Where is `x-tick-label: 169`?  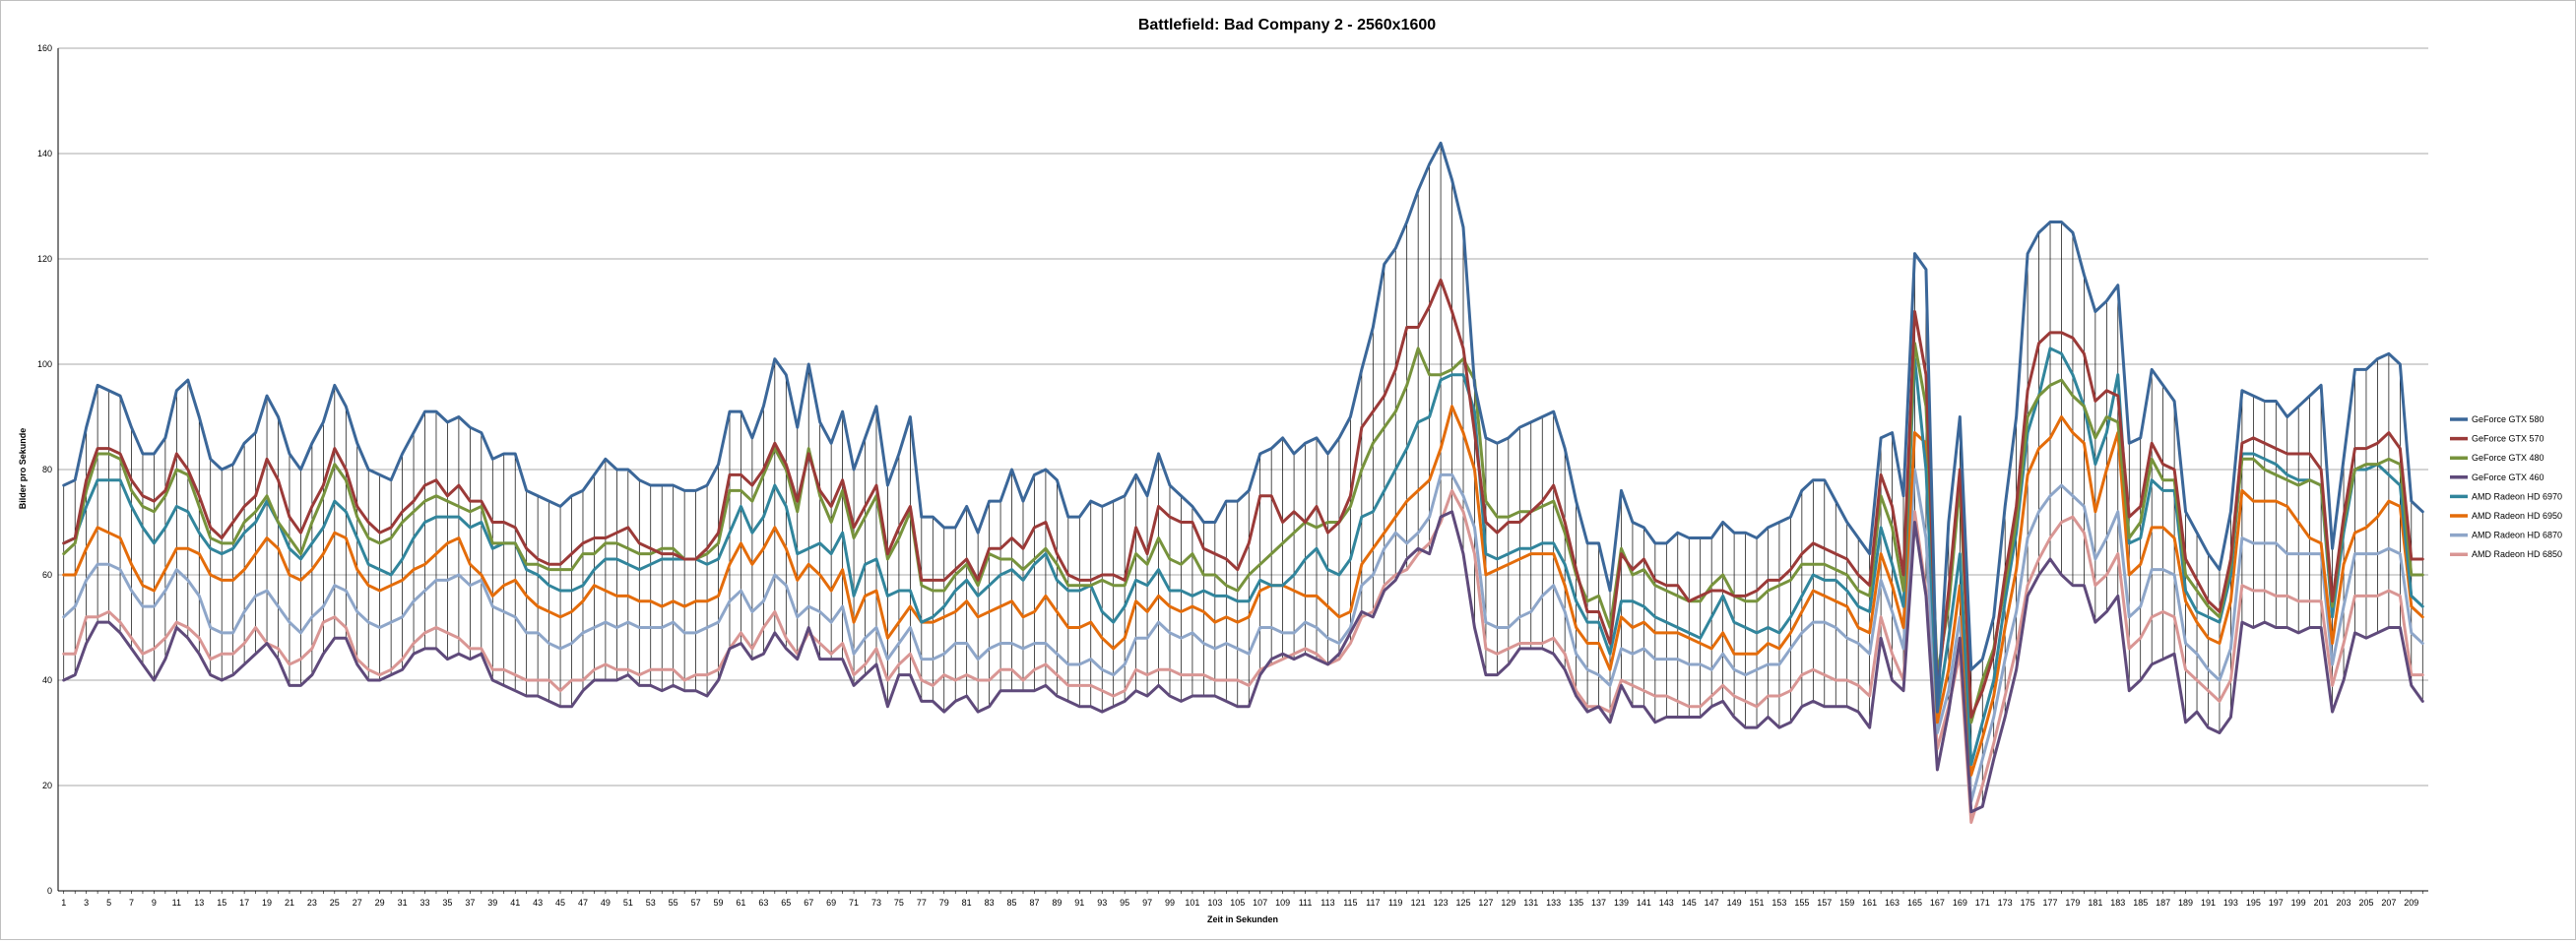
x-tick-label: 169 is located at coordinates (1960, 903).